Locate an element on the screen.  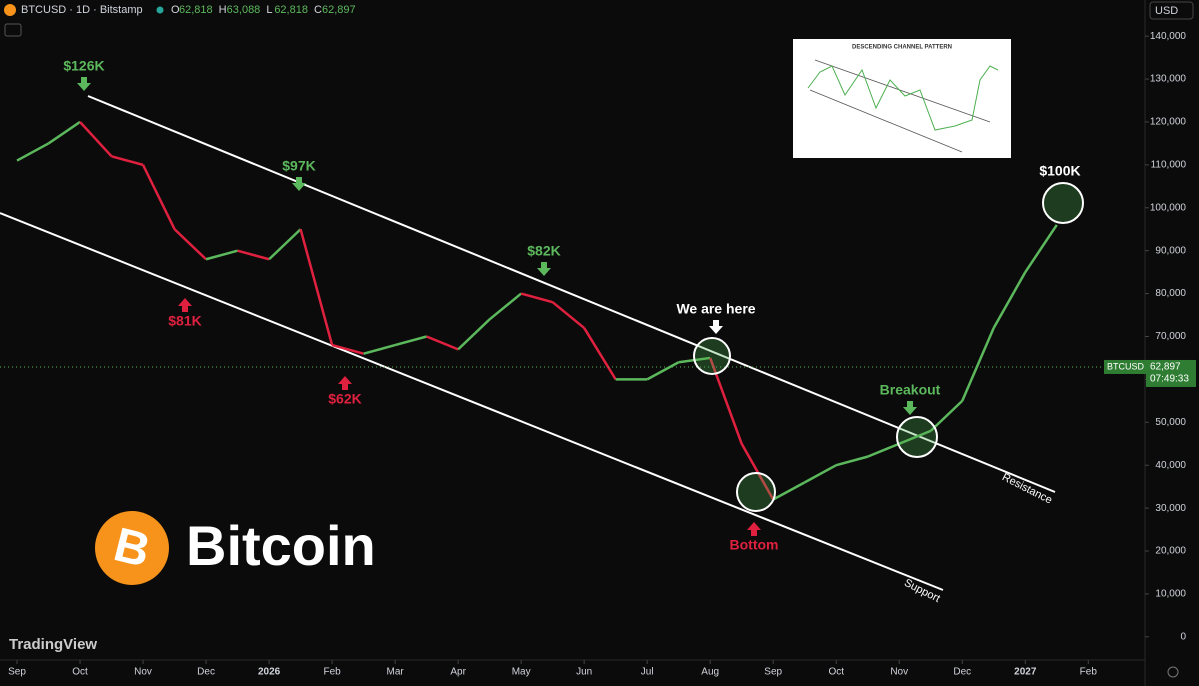
y-tick-label: 130,000 is located at coordinates (1168, 79).